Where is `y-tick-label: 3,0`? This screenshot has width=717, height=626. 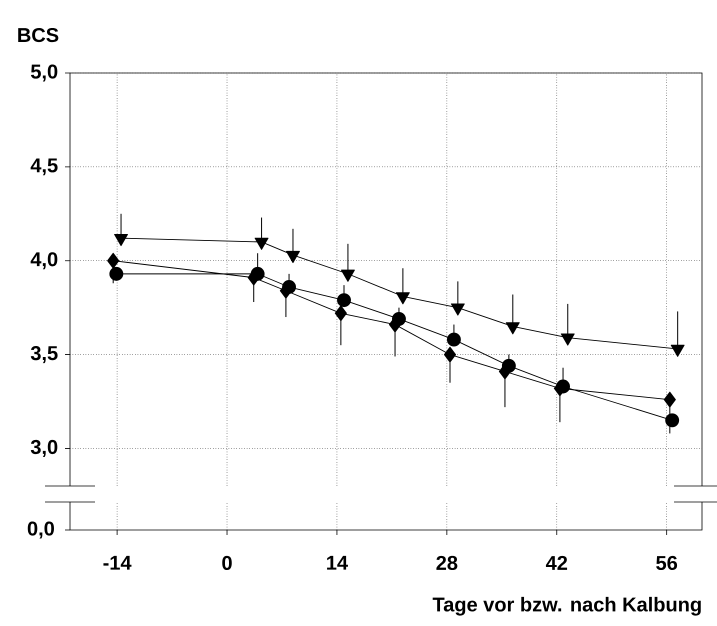
y-tick-label: 3,0 is located at coordinates (44, 448).